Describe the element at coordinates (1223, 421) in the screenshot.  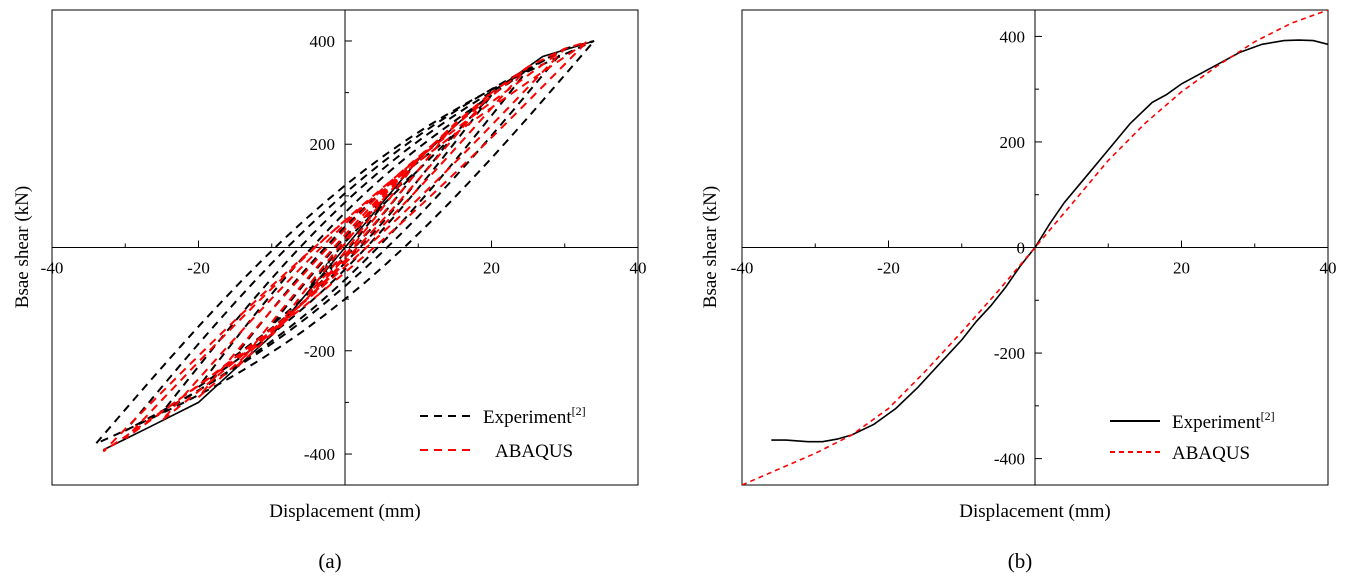
I see `chart-b-legend-label-experiment: Experiment[2]` at that location.